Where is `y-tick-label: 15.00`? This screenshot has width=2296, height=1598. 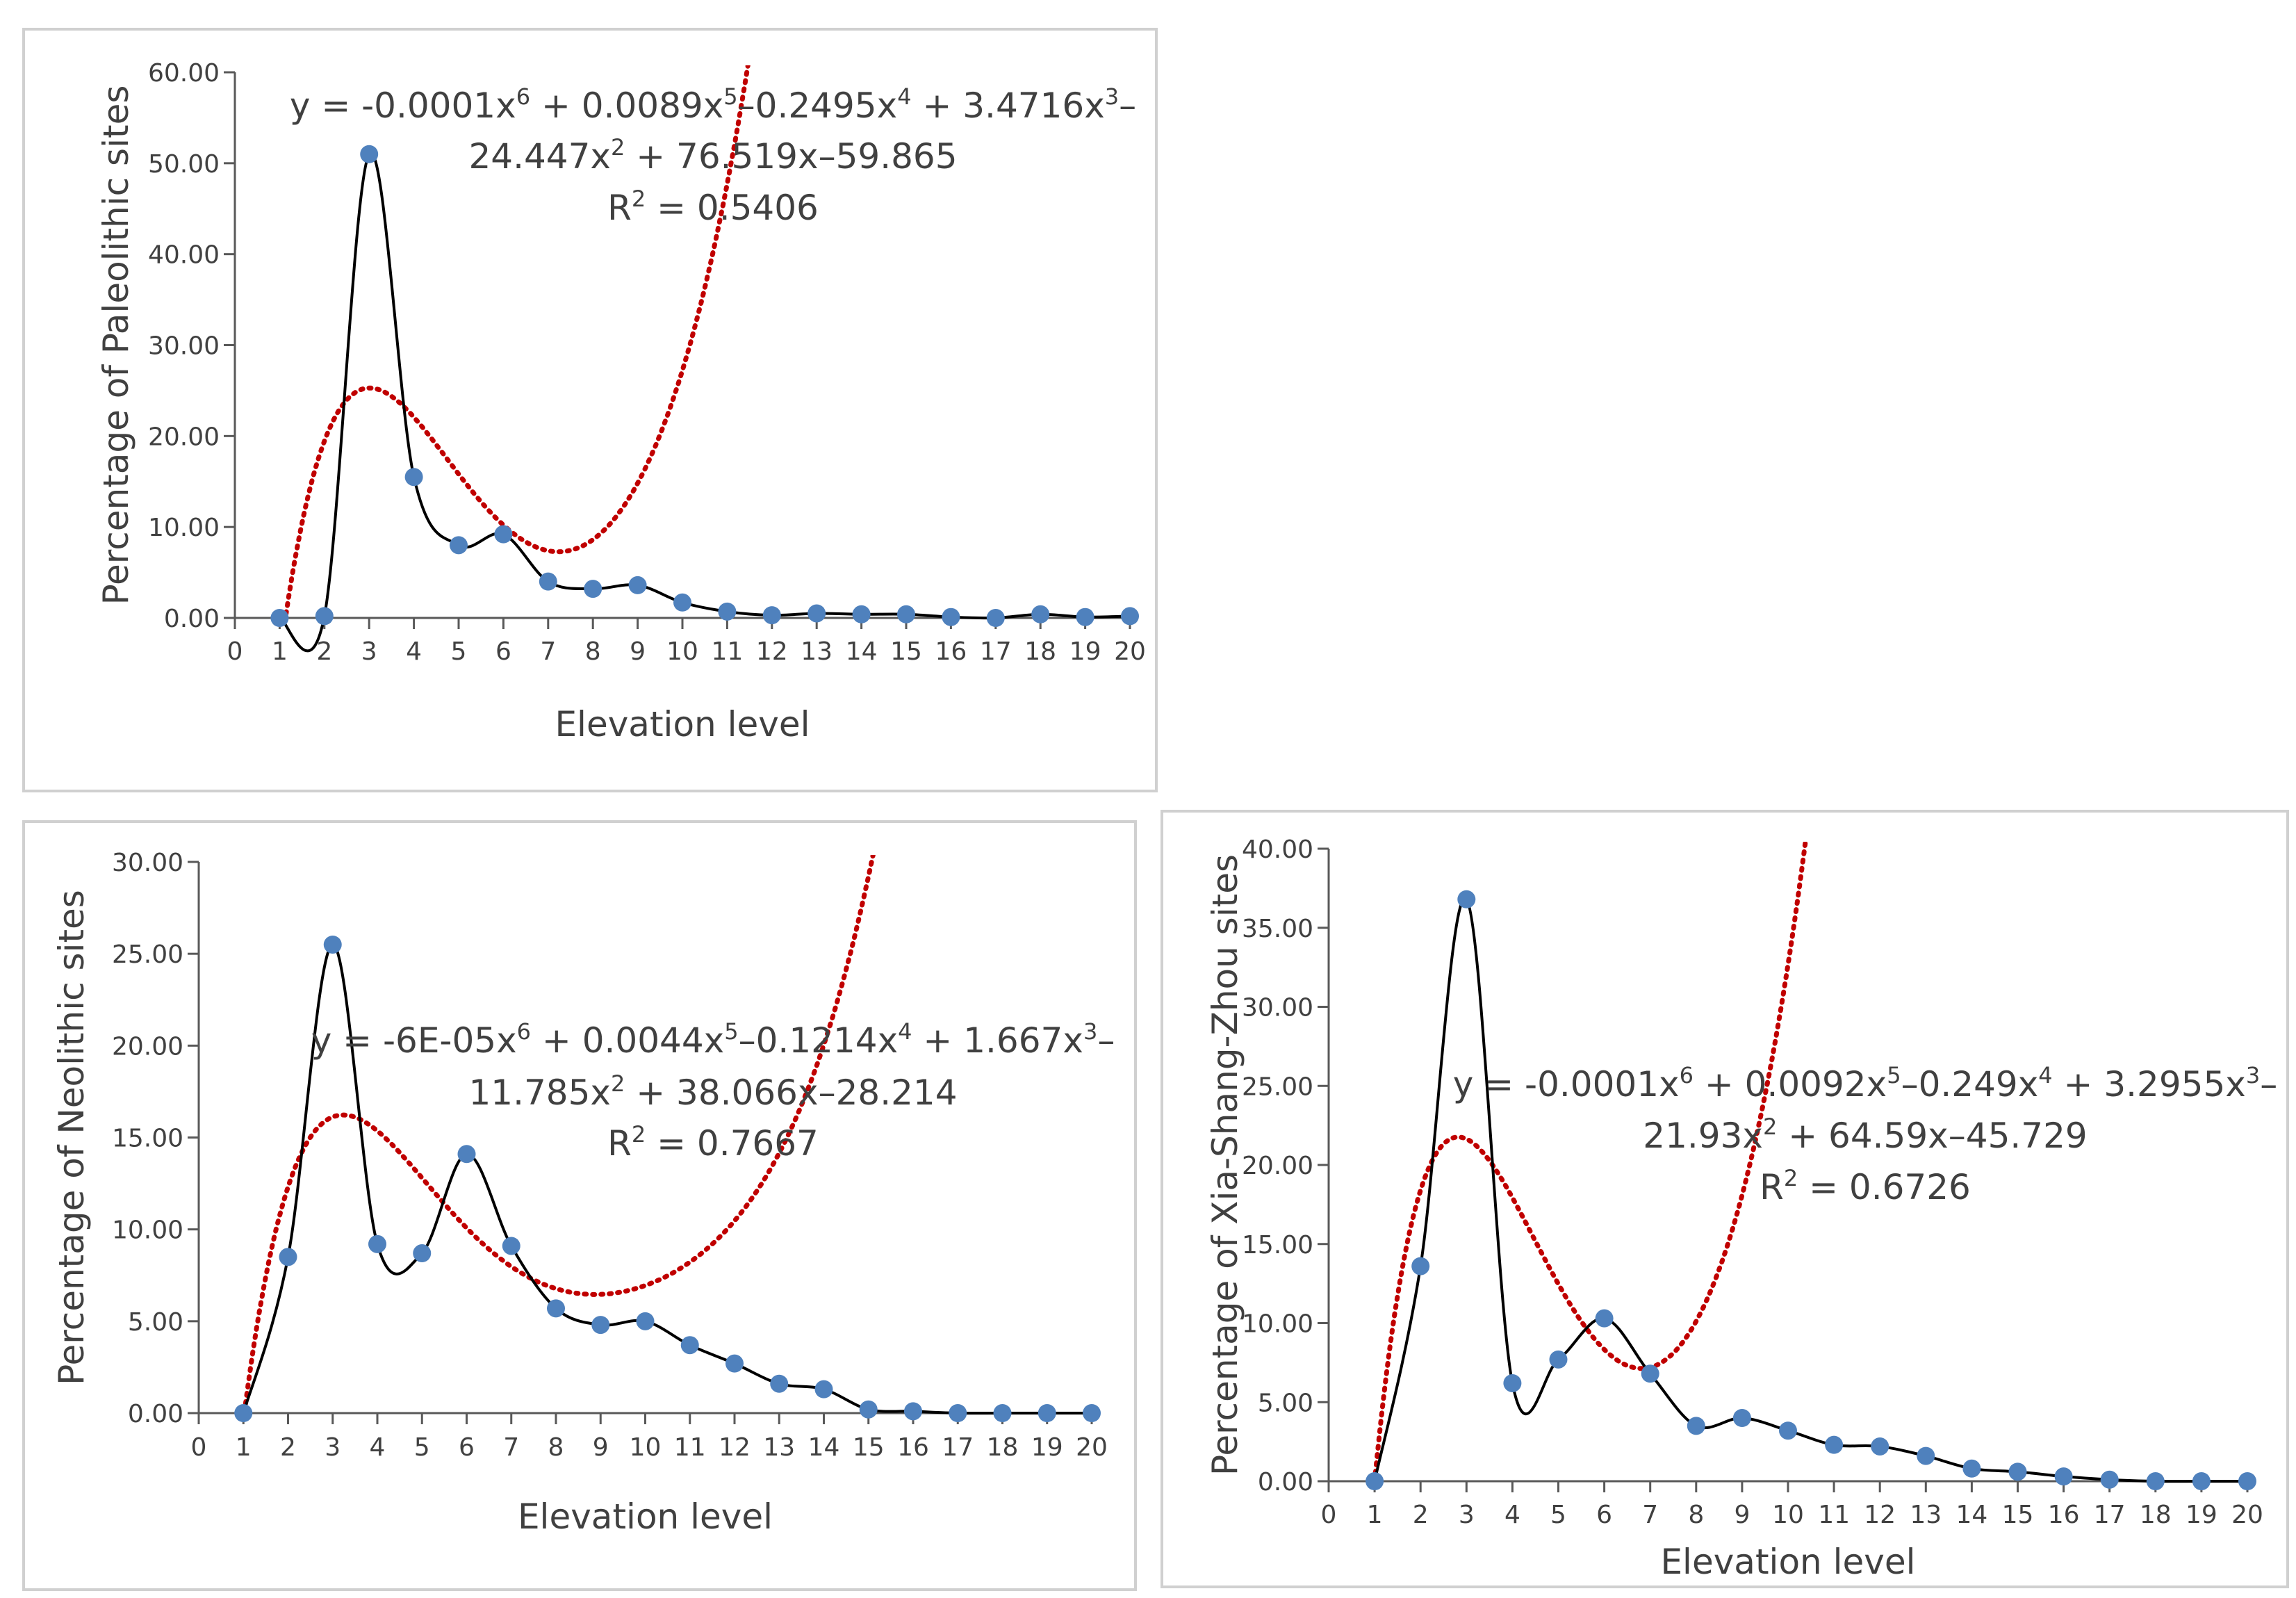
y-tick-label: 15.00 is located at coordinates (1277, 1245).